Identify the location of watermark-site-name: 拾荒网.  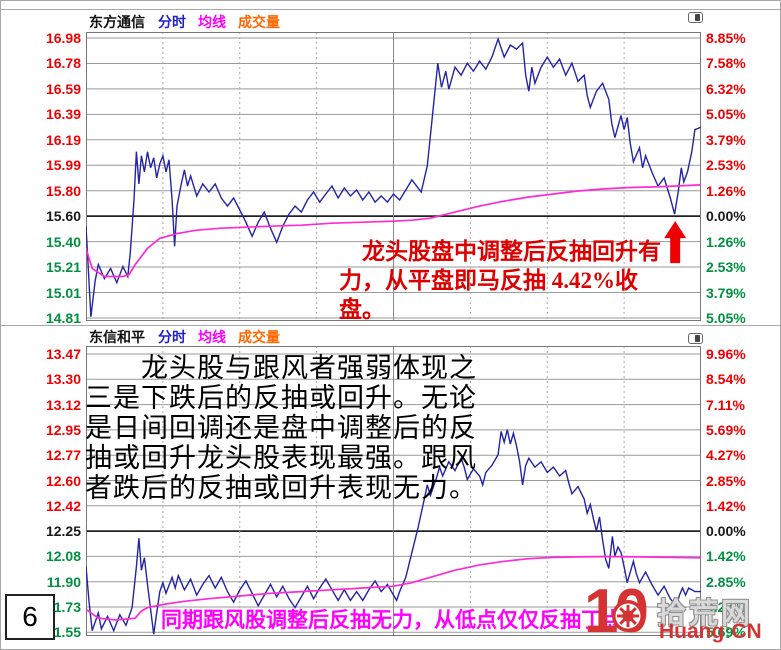
(705, 614).